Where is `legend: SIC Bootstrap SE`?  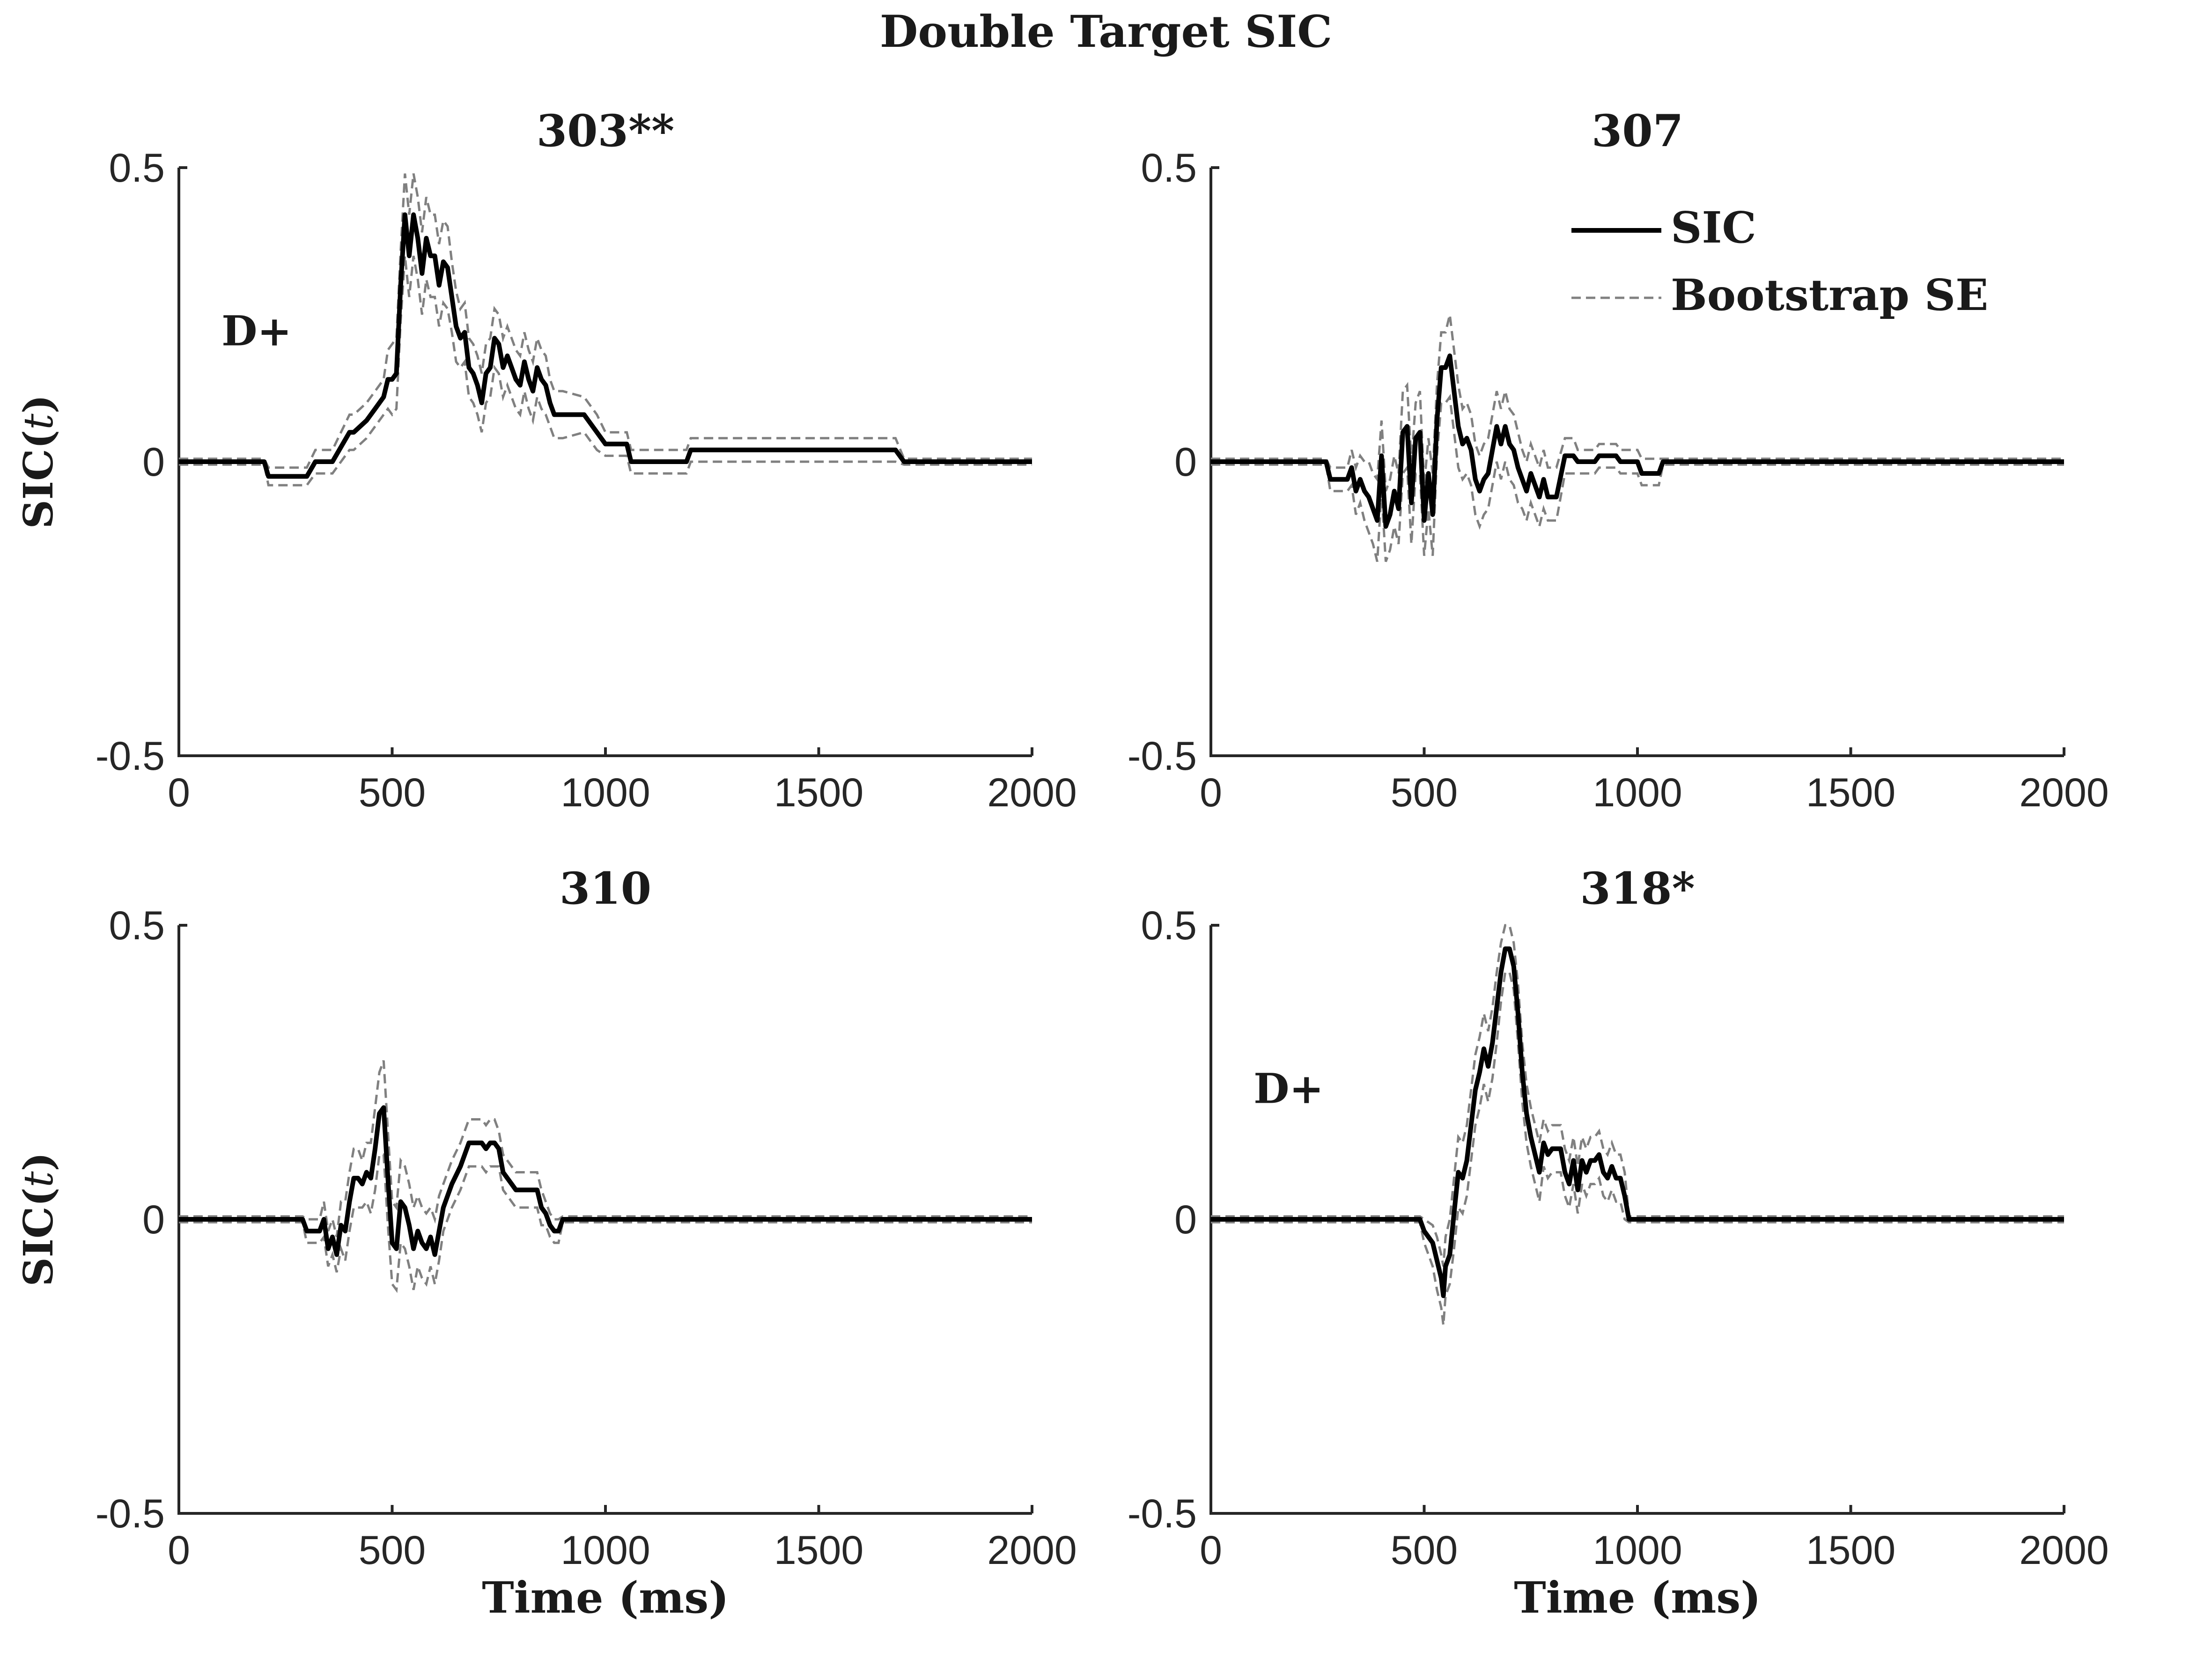
legend: SIC Bootstrap SE is located at coordinates (1779, 261).